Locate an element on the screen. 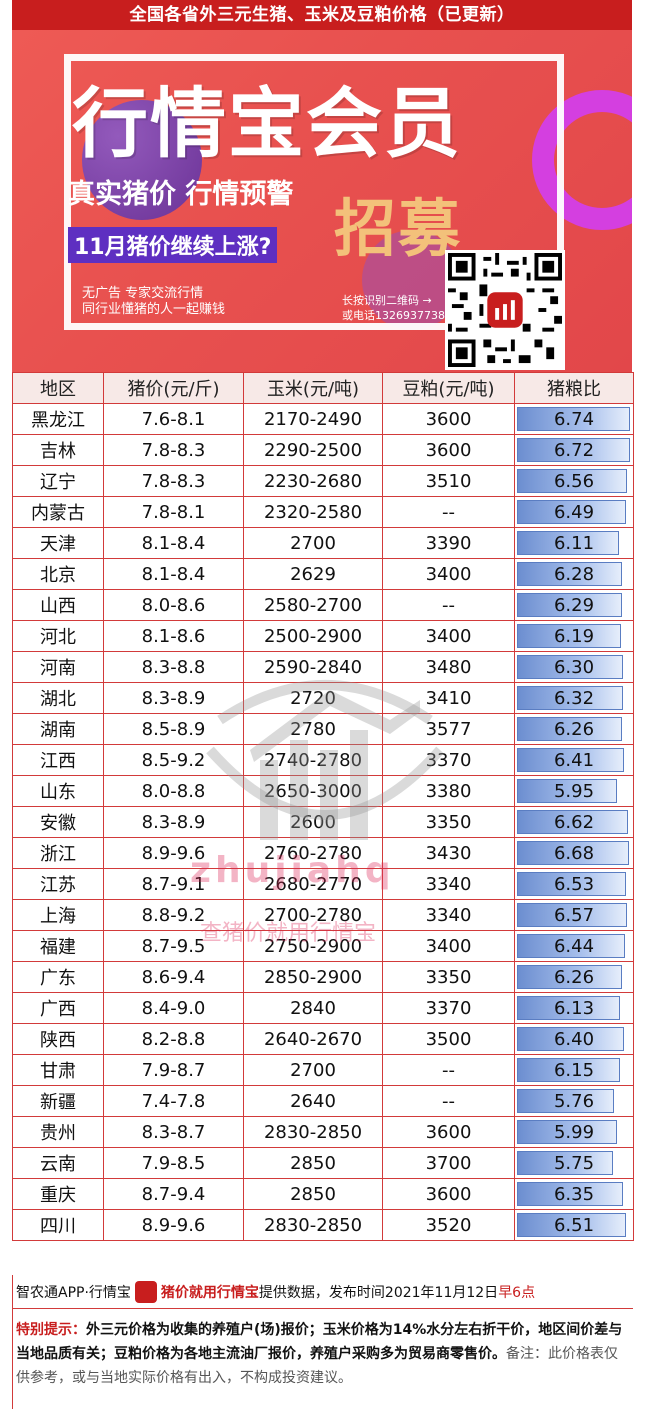 Image resolution: width=645 pixels, height=1409 pixels. banner-note: 同行业懂猪的人一起赚钱 is located at coordinates (154, 309).